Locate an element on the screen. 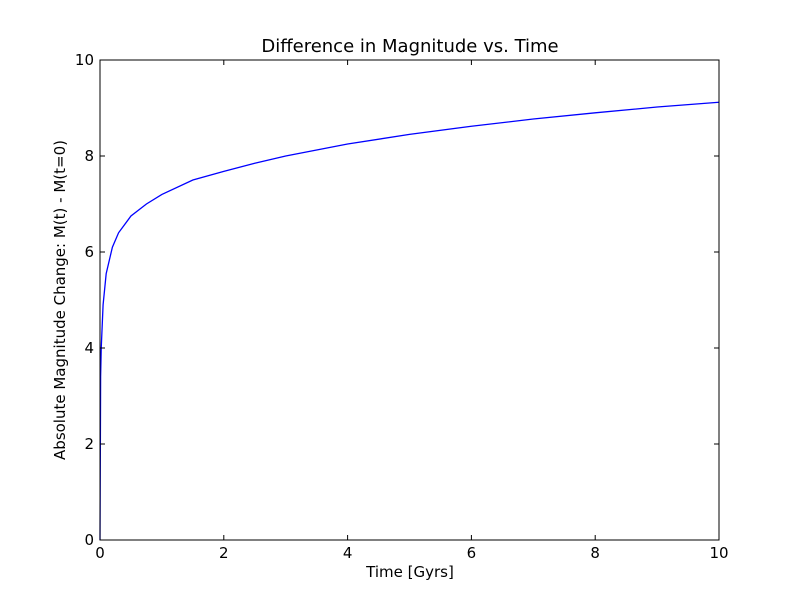 Image resolution: width=800 pixels, height=600 pixels. y-tick-label: 4 is located at coordinates (89, 348).